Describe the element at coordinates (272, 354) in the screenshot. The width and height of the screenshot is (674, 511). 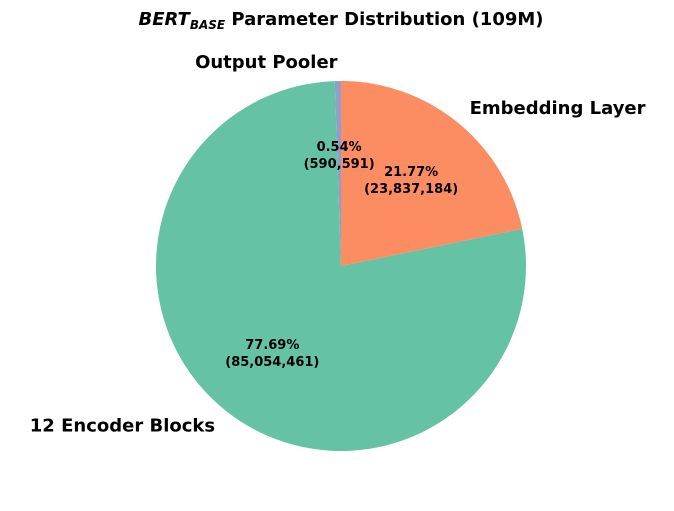
I see `percent-label-12-encoder-blocks: 77.69% (85,054,461)` at that location.